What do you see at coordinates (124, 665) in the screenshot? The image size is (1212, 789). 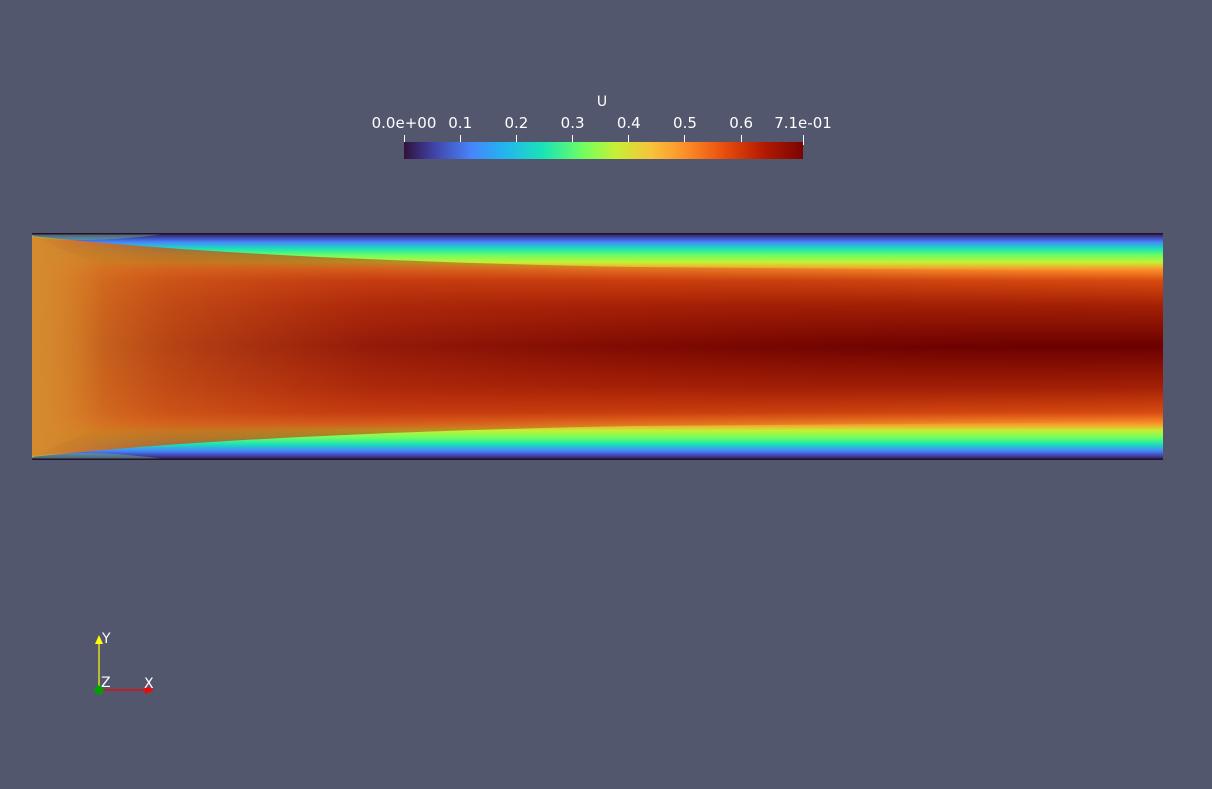 I see `orientation-axes-svg` at bounding box center [124, 665].